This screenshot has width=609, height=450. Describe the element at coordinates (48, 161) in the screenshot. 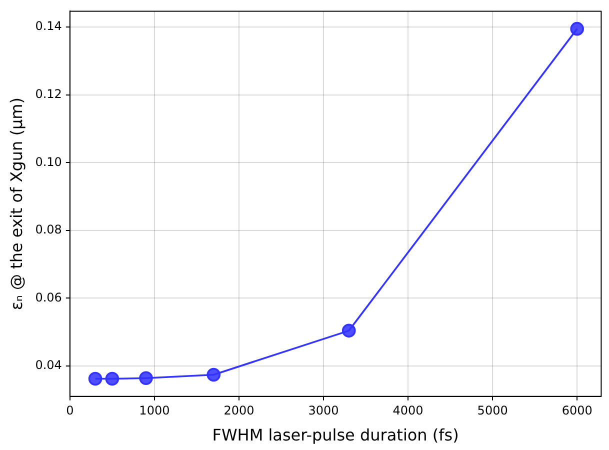

I see `y-tick-label: 0.10` at that location.